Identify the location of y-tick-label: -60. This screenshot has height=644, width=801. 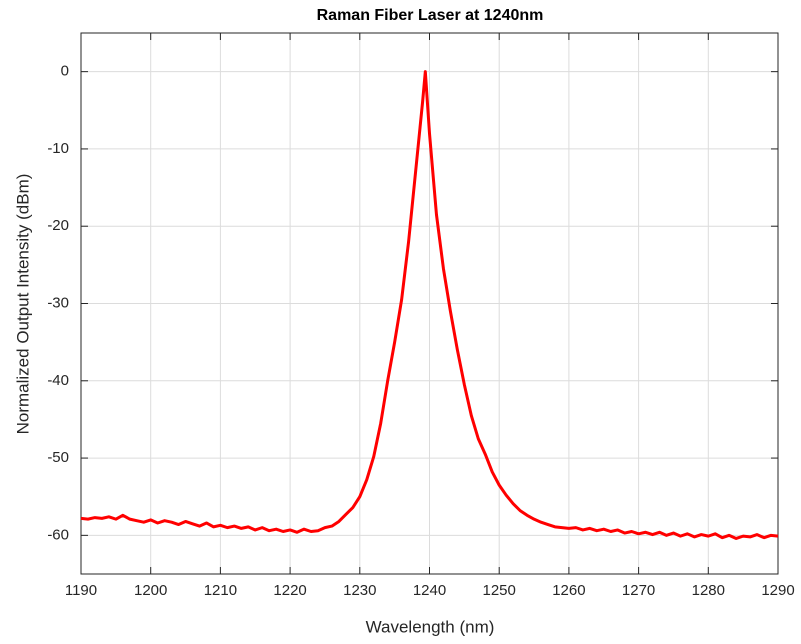
(58, 534).